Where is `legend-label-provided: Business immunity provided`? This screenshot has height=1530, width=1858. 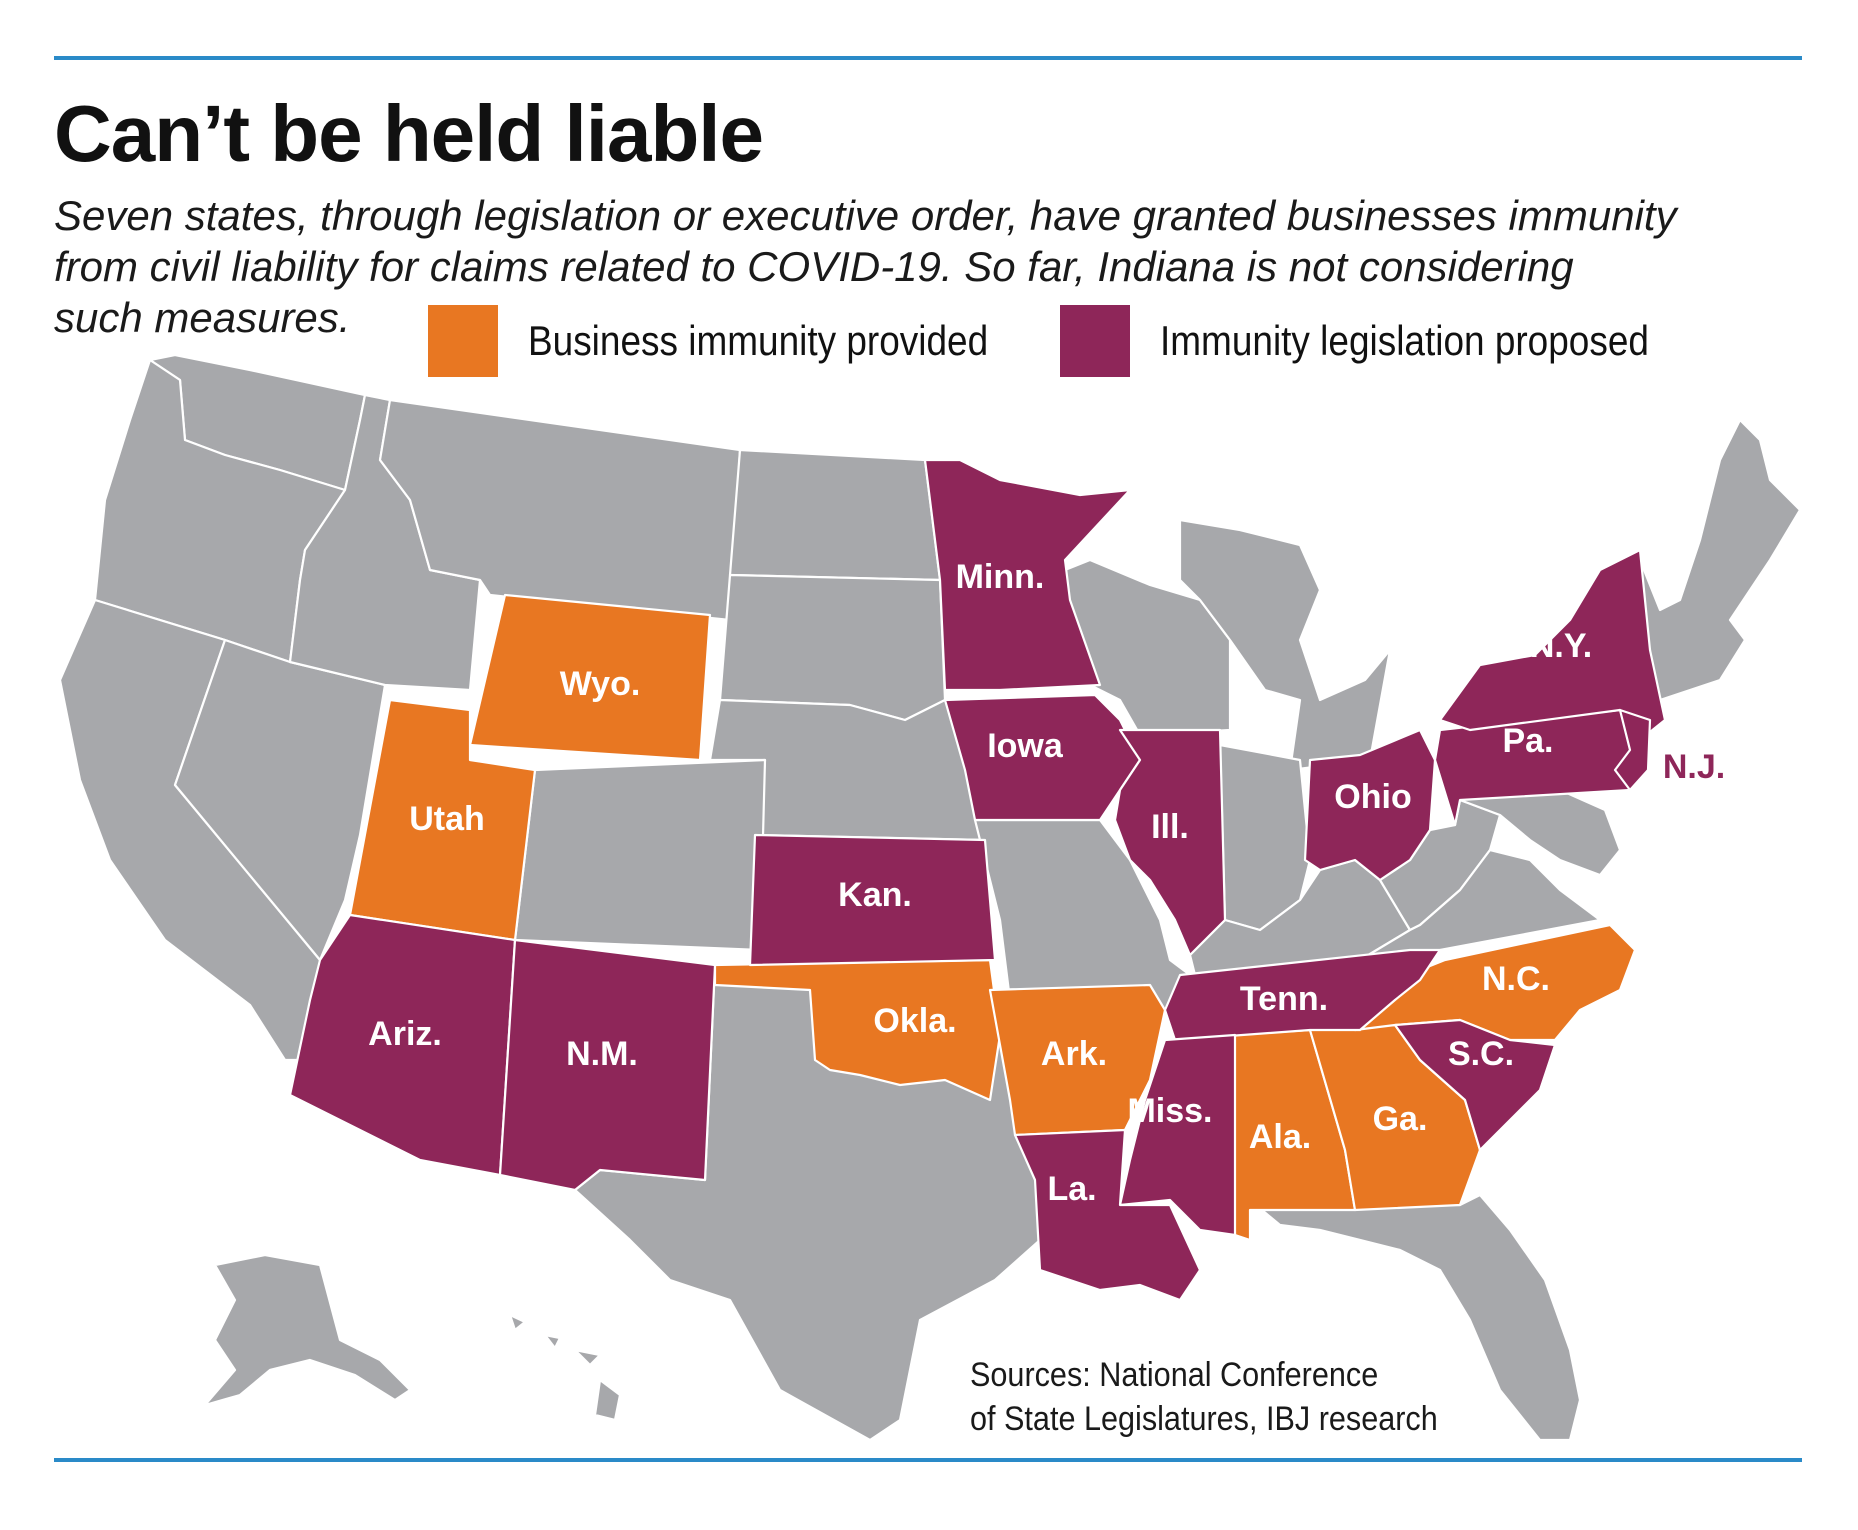
legend-label-provided: Business immunity provided is located at coordinates (758, 340).